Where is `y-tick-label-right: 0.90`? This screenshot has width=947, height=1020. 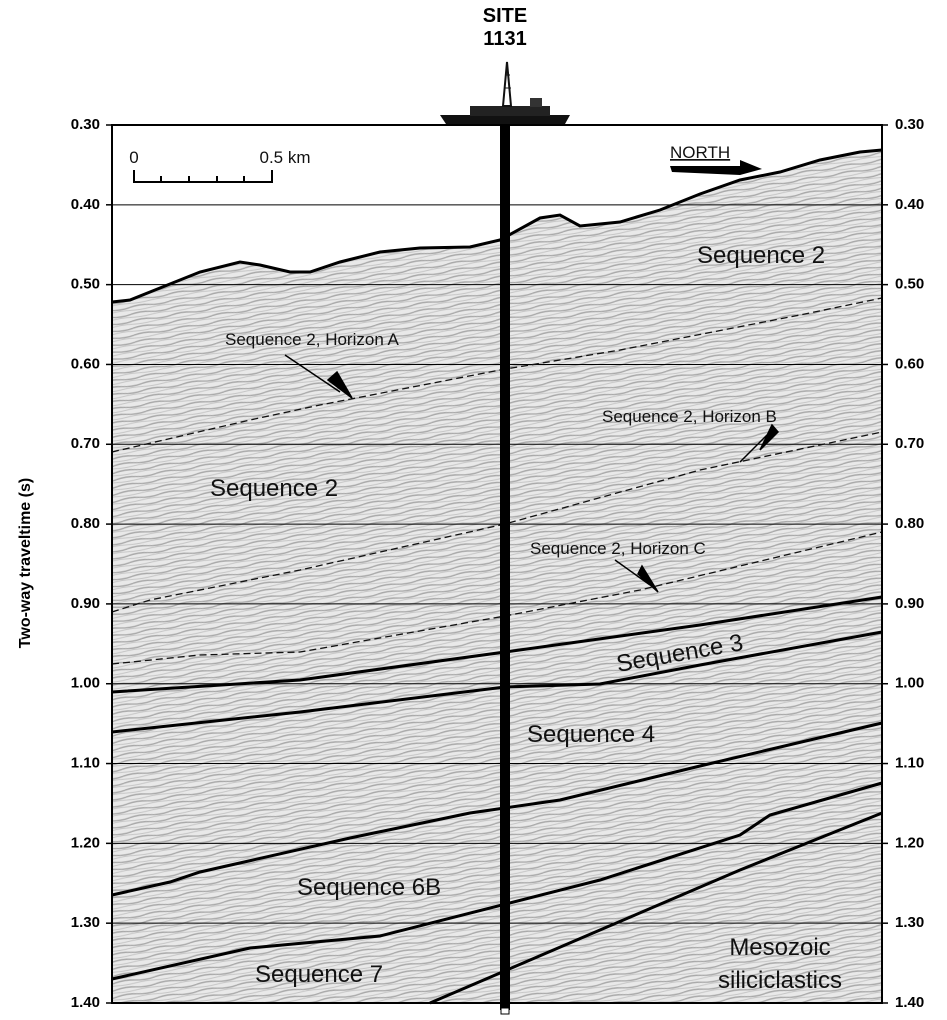 y-tick-label-right: 0.90 is located at coordinates (909, 603).